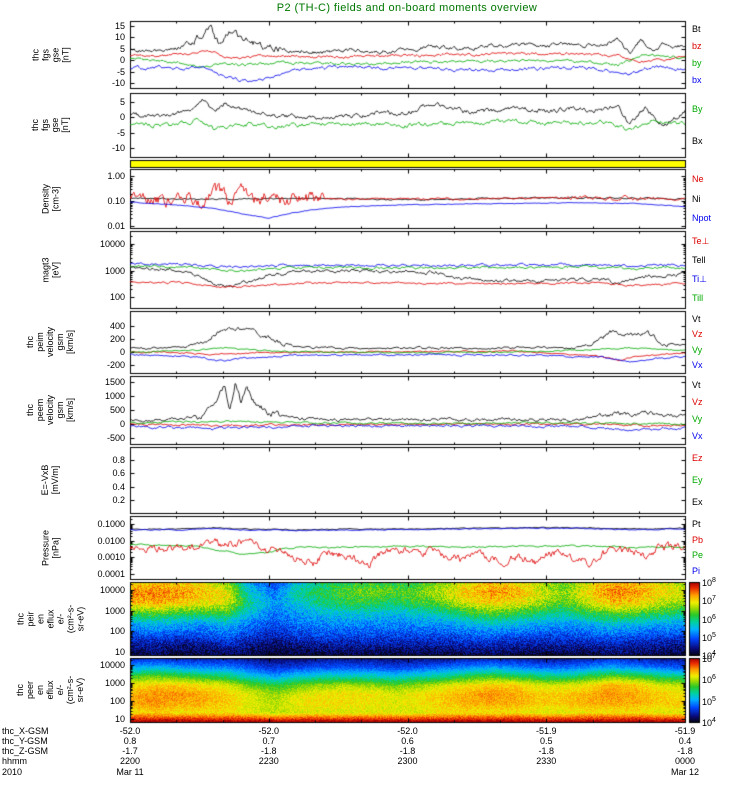  I want to click on panel-ylabel: thc peir en eflux e/- (cm²-s- sr-eV), so click(50, 618).